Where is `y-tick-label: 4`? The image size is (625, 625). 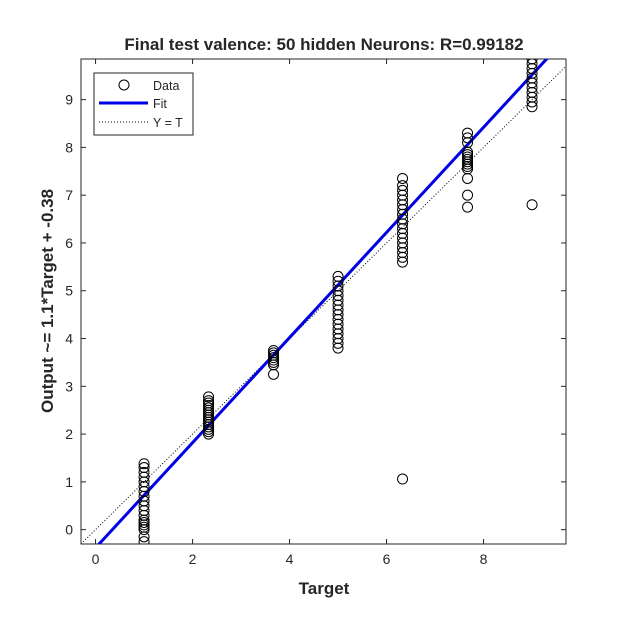 y-tick-label: 4 is located at coordinates (69, 339).